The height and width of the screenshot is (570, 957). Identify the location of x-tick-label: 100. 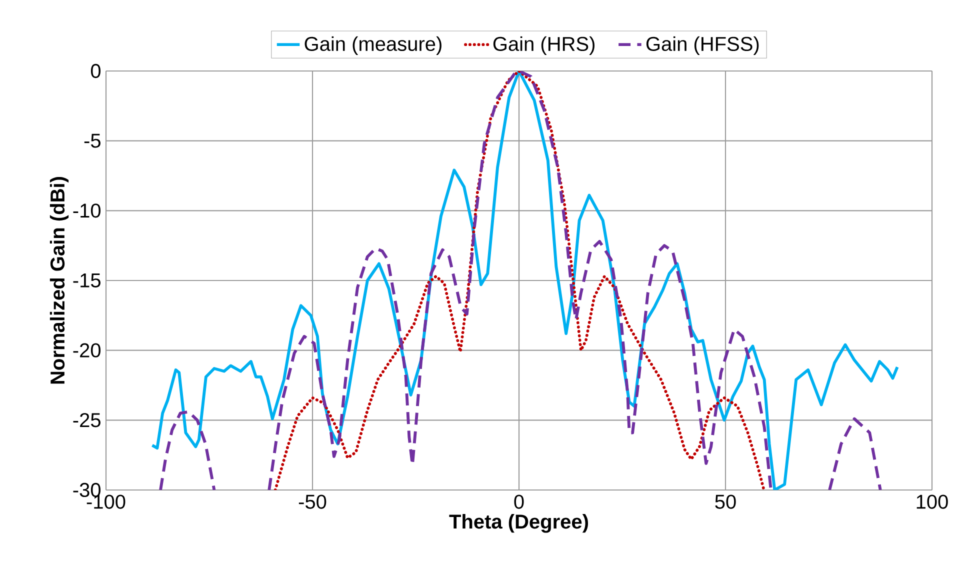
(932, 501).